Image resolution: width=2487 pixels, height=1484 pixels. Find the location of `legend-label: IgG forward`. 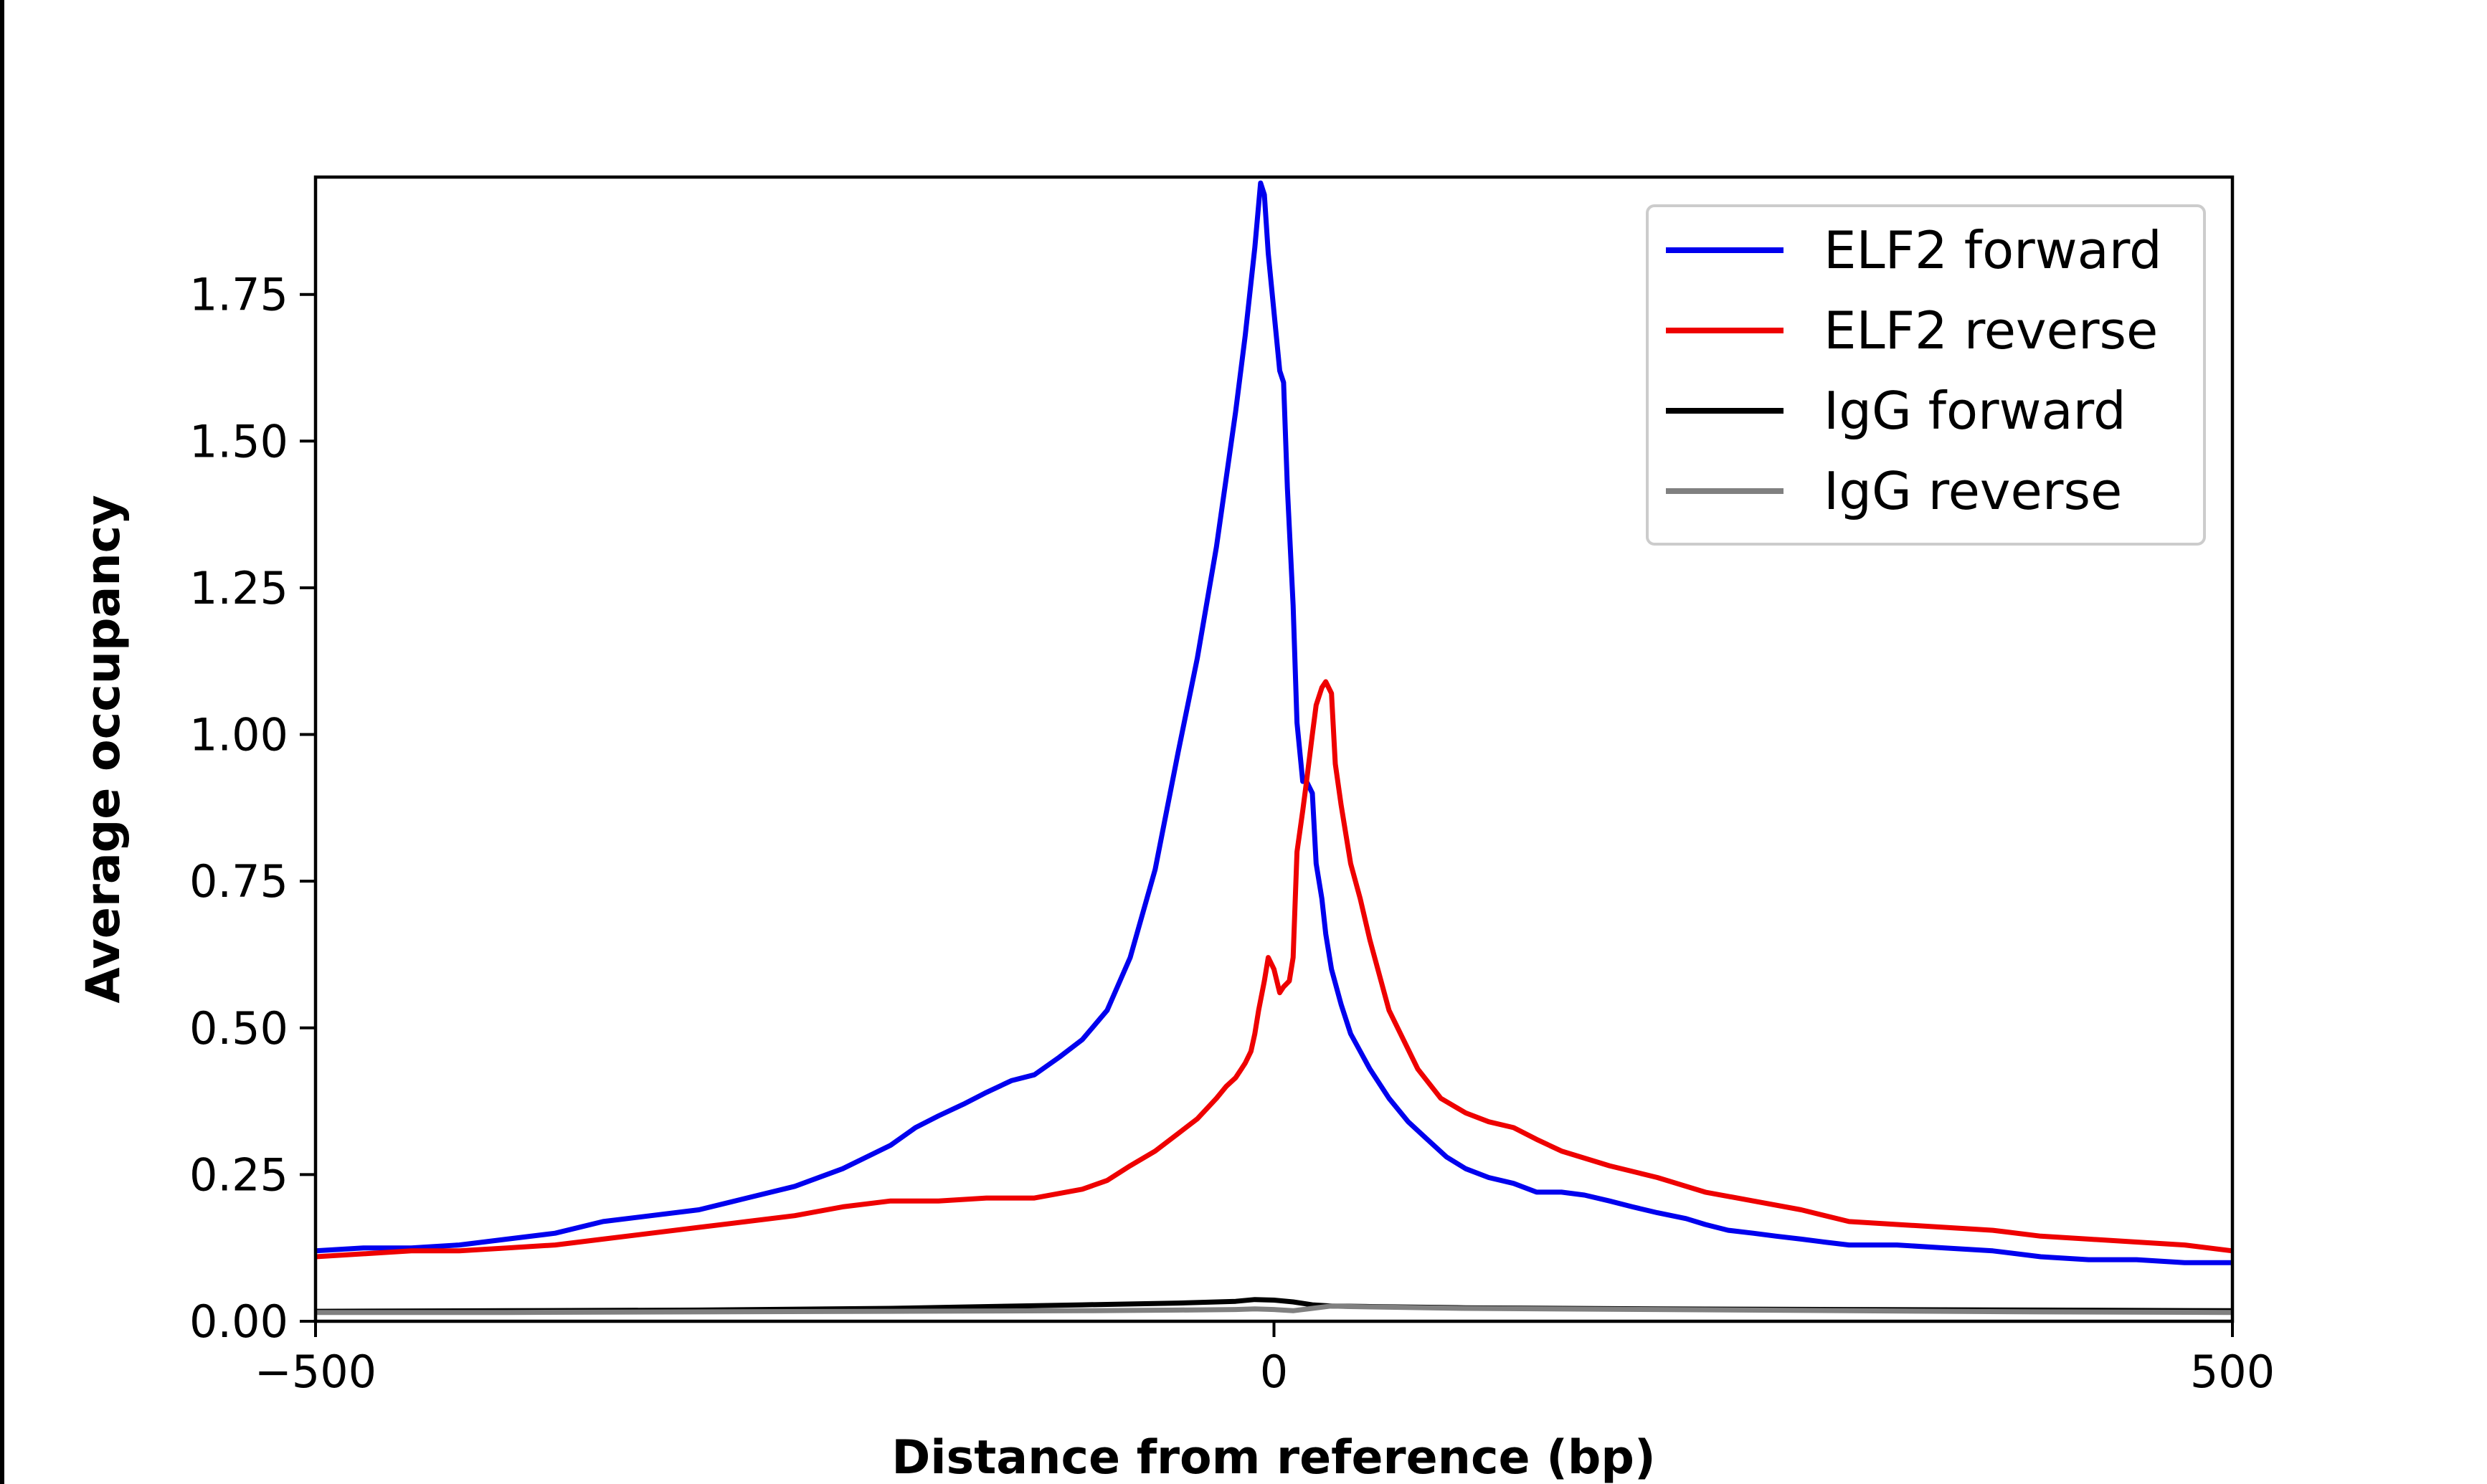

legend-label: IgG forward is located at coordinates (1975, 411).